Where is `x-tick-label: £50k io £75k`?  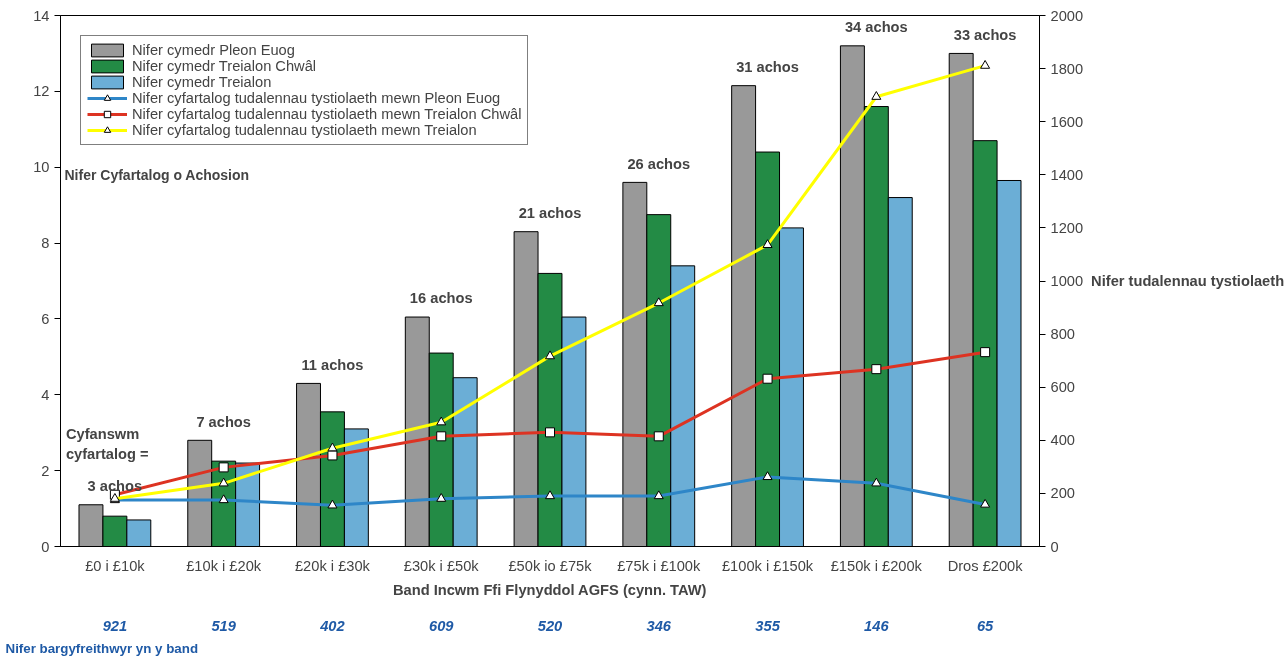 x-tick-label: £50k io £75k is located at coordinates (550, 565).